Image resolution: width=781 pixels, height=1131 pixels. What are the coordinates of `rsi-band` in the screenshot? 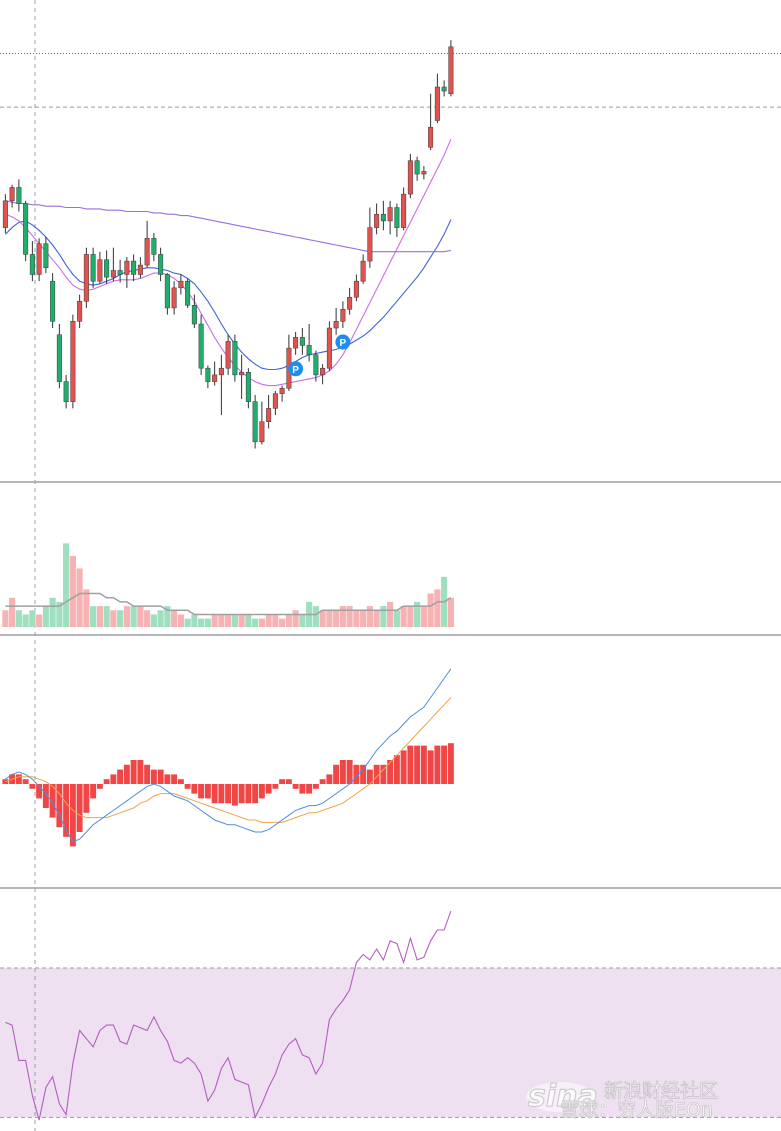 It's located at (390, 1043).